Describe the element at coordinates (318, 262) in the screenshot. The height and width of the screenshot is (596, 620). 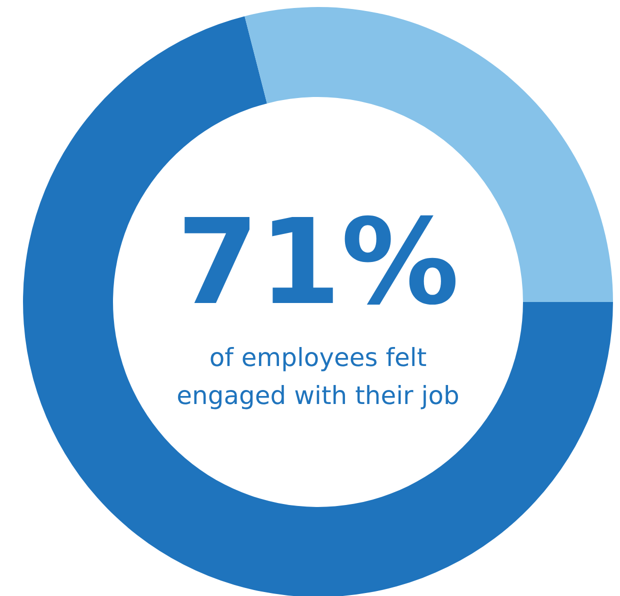
I see `data-label: 71%` at that location.